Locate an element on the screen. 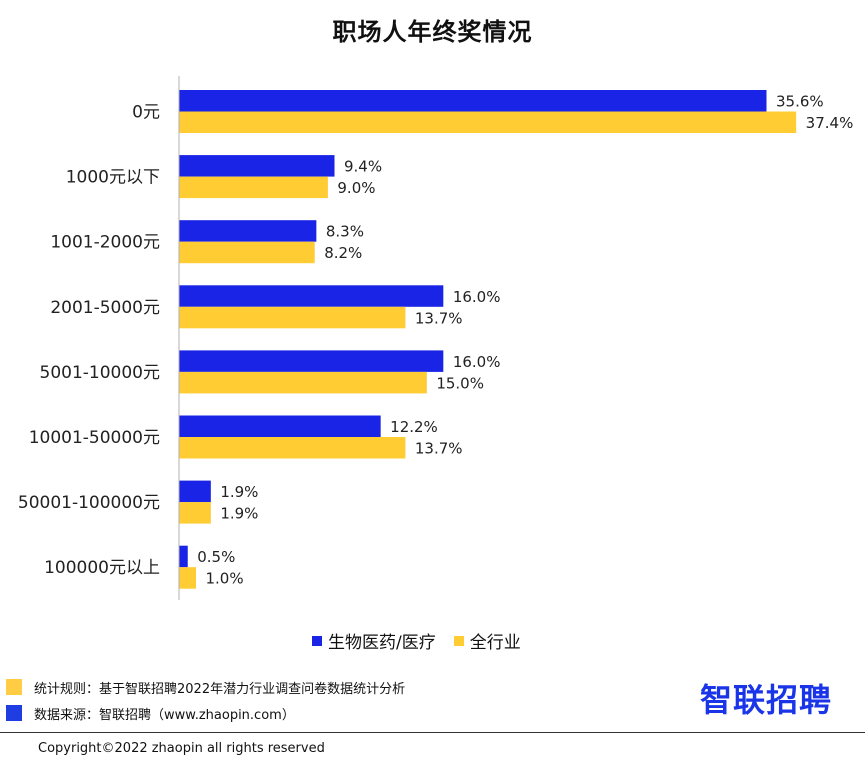  note-source: 数据来源：智联招聘（www.zhaopin.com） is located at coordinates (205, 713).